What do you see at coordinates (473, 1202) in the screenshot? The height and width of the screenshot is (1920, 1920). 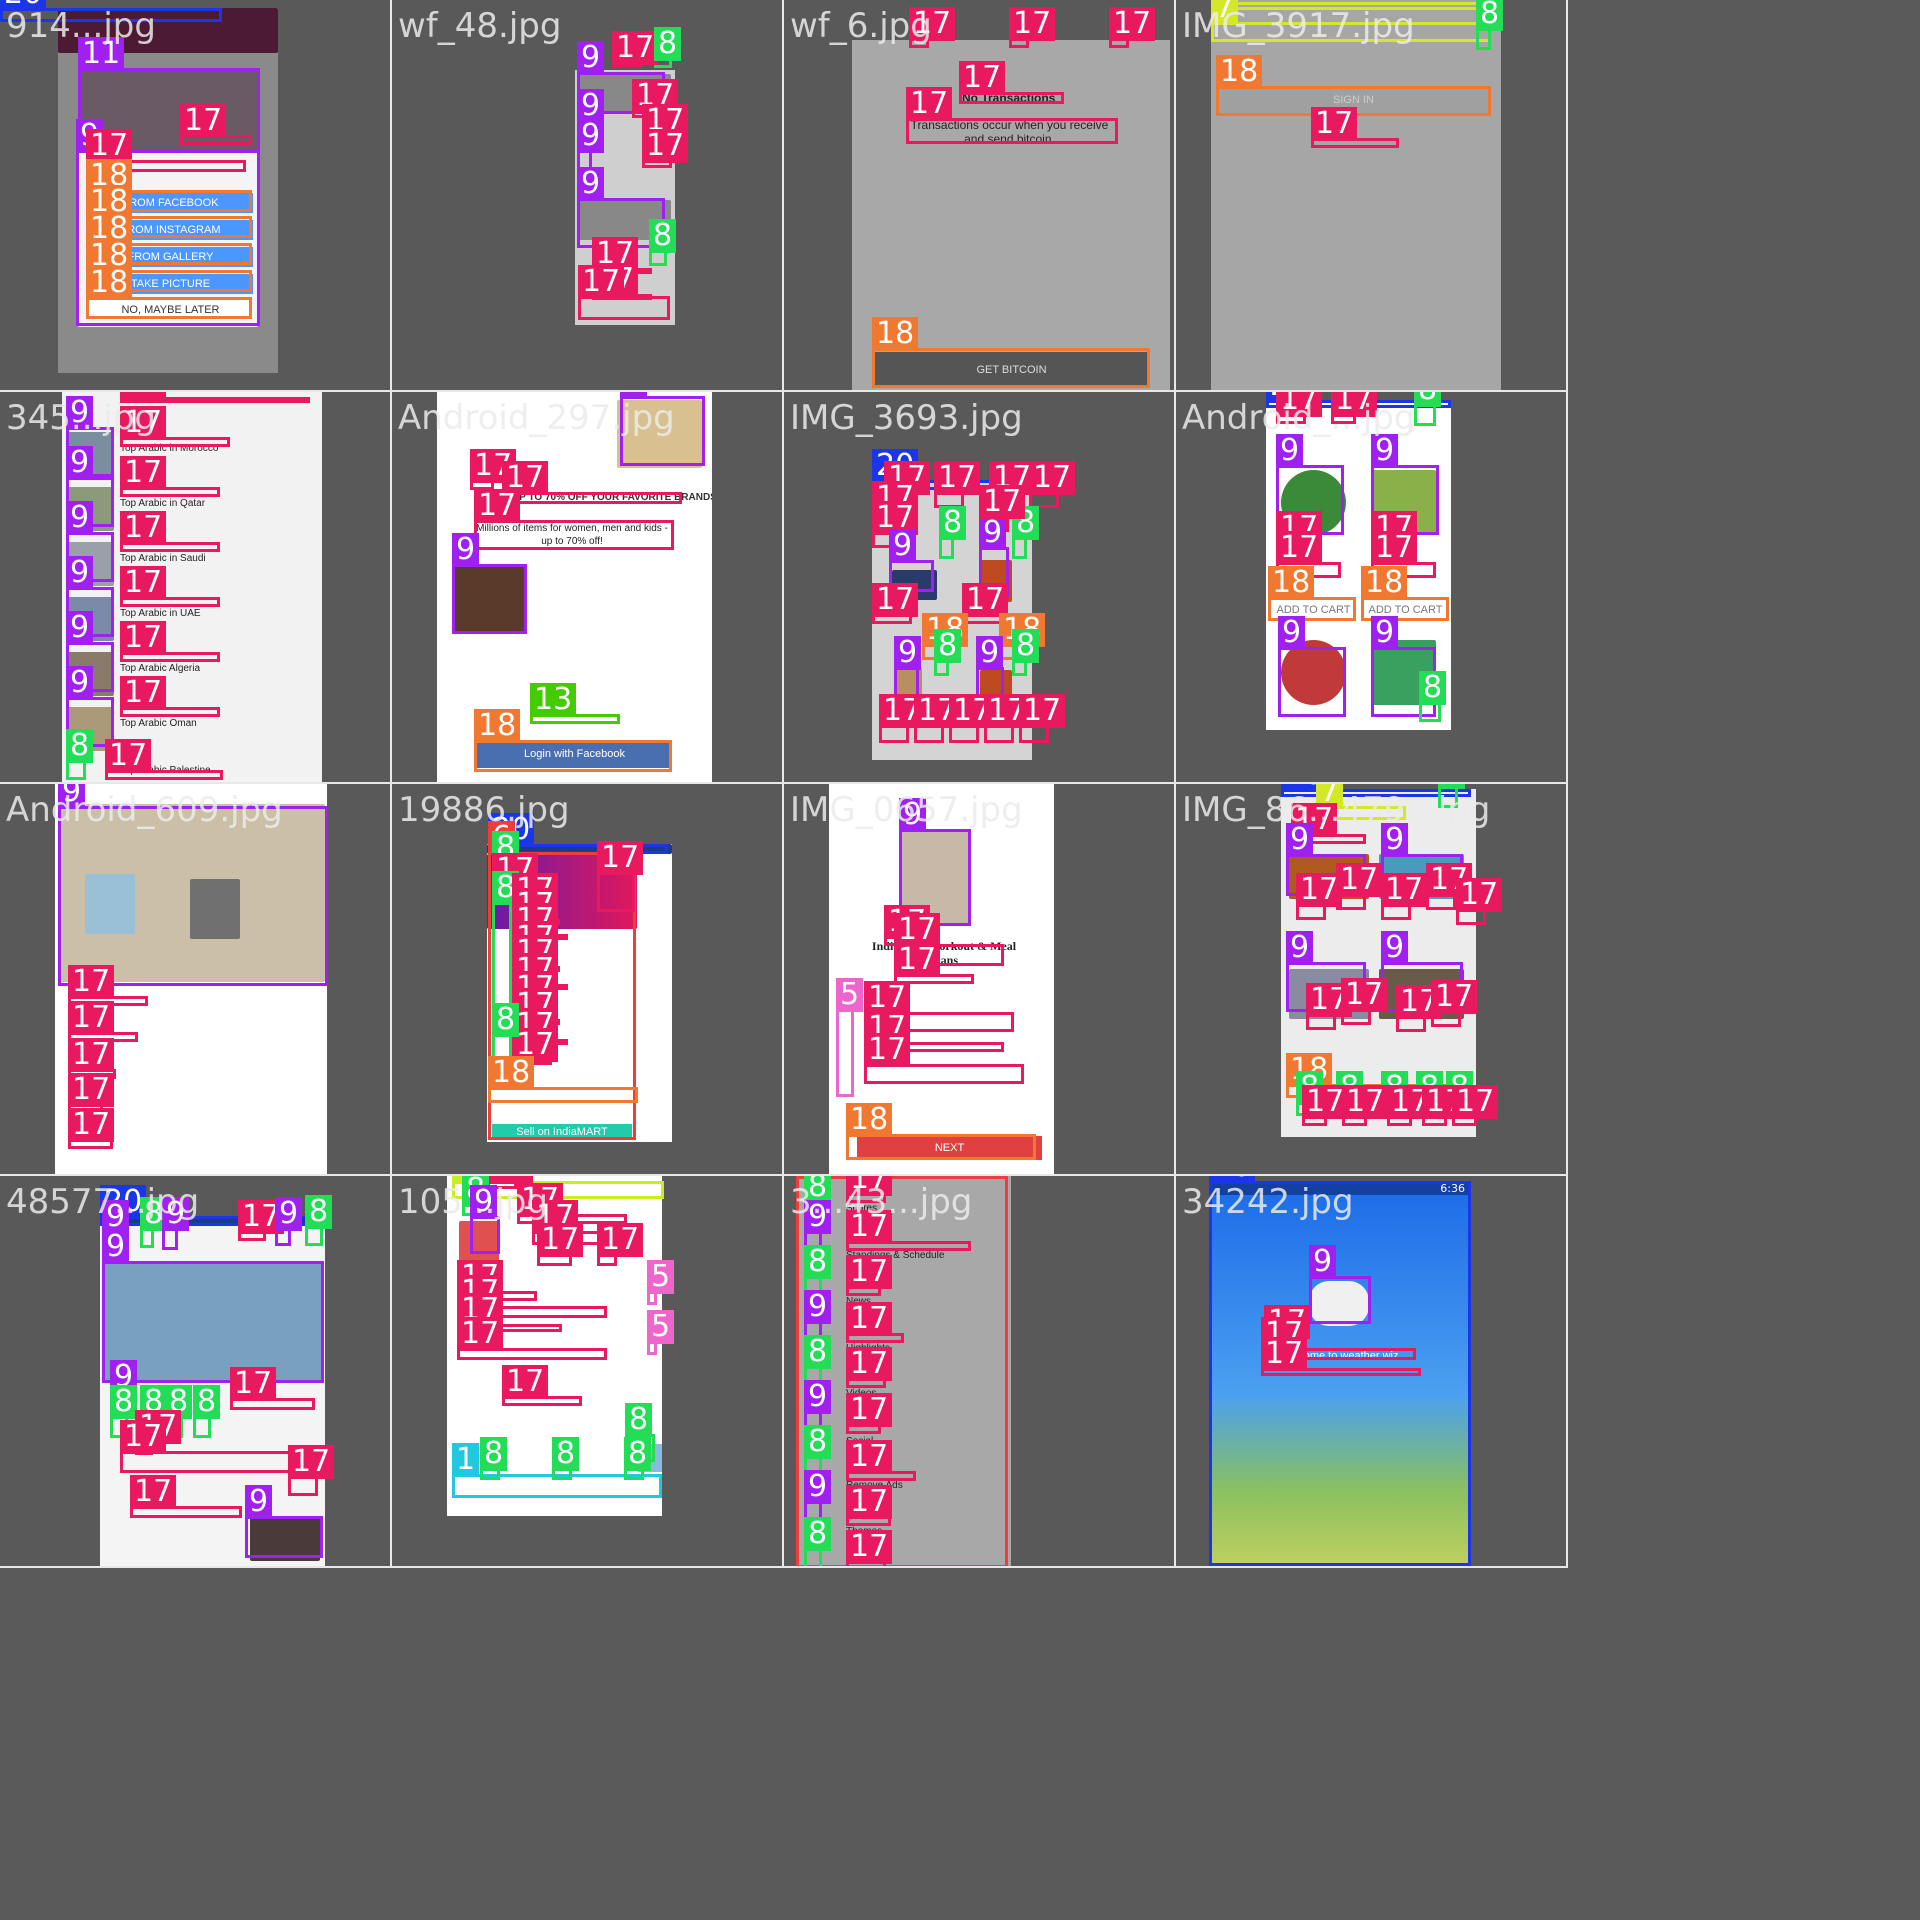 I see `tile-filename: 105...jpg` at bounding box center [473, 1202].